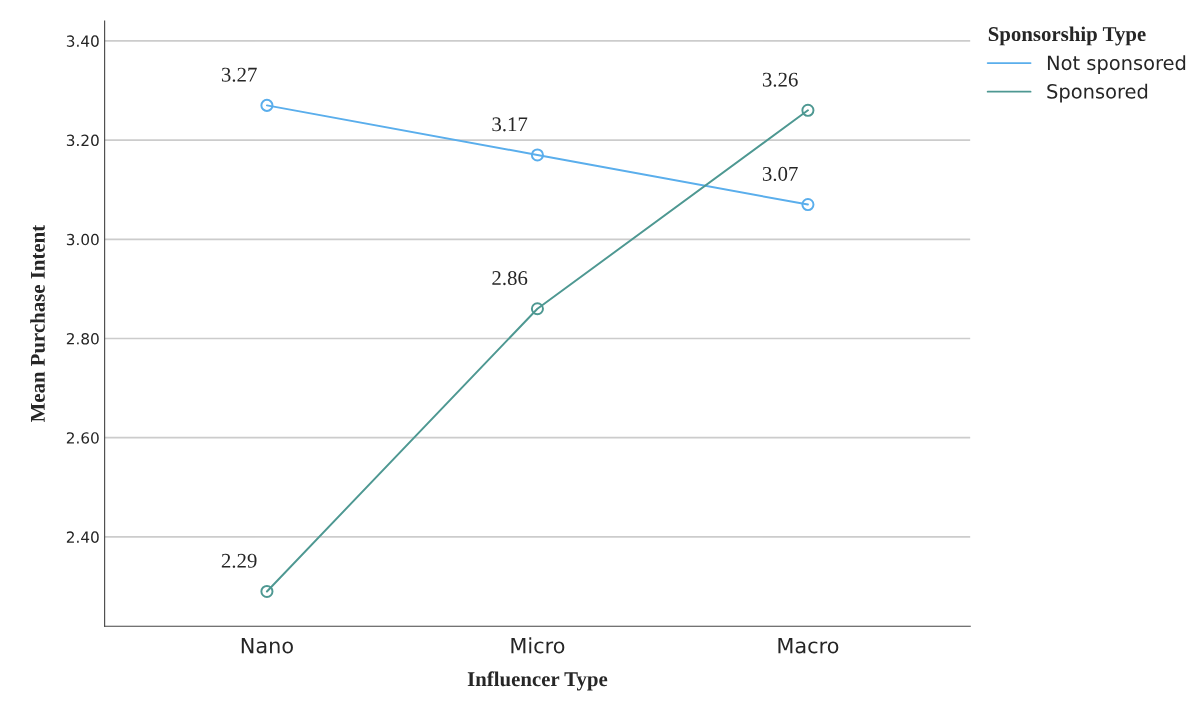 Image resolution: width=1189 pixels, height=702 pixels. What do you see at coordinates (780, 173) in the screenshot?
I see `data-label: 3.07` at bounding box center [780, 173].